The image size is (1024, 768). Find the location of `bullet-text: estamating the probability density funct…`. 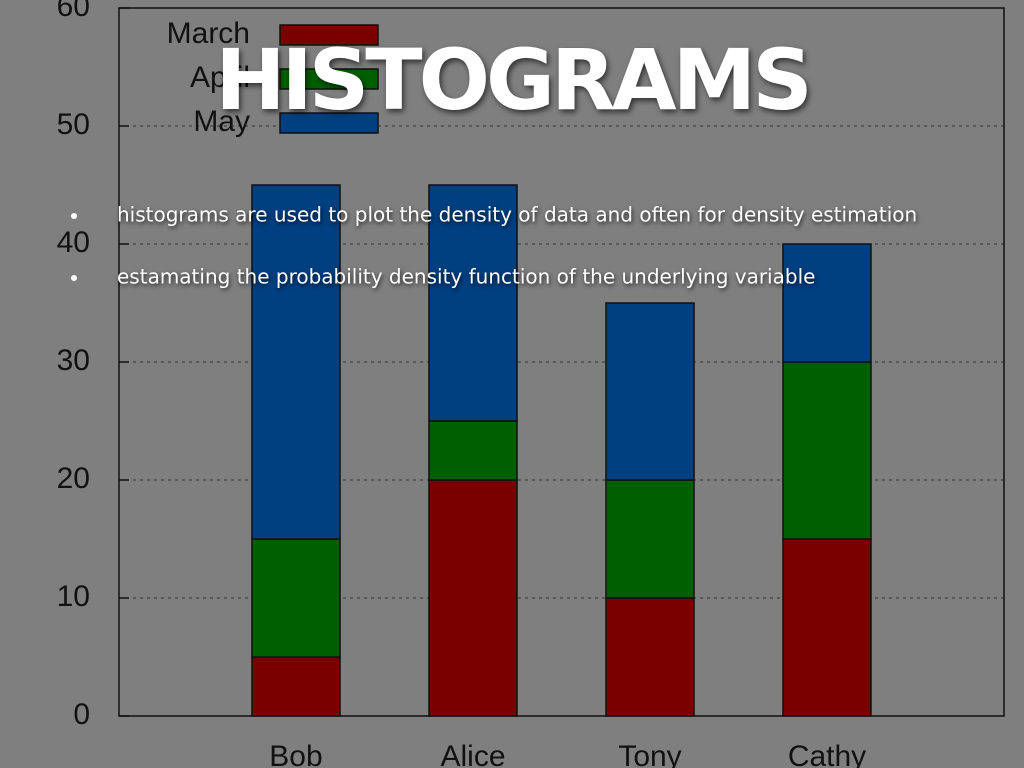

bullet-text: estamating the probability density funct… is located at coordinates (466, 277).